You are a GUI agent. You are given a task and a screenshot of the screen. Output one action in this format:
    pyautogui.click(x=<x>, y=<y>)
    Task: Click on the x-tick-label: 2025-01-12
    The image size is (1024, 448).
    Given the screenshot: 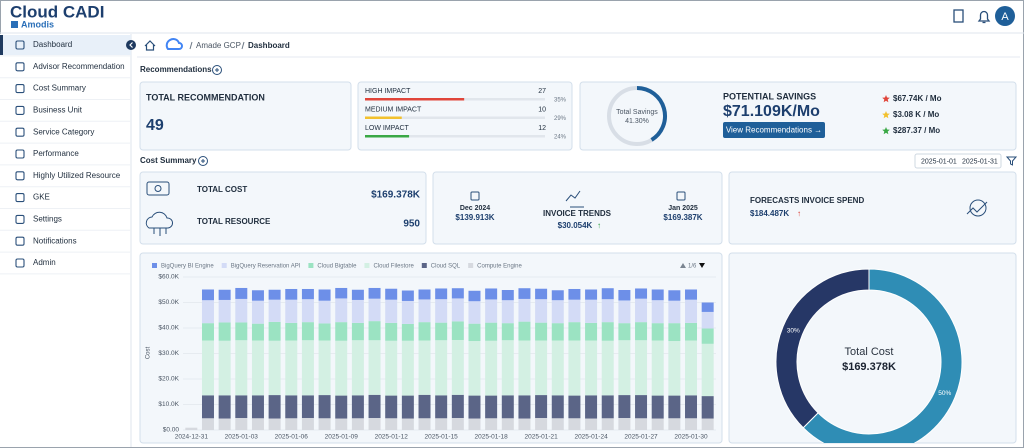 What is the action you would take?
    pyautogui.click(x=392, y=437)
    